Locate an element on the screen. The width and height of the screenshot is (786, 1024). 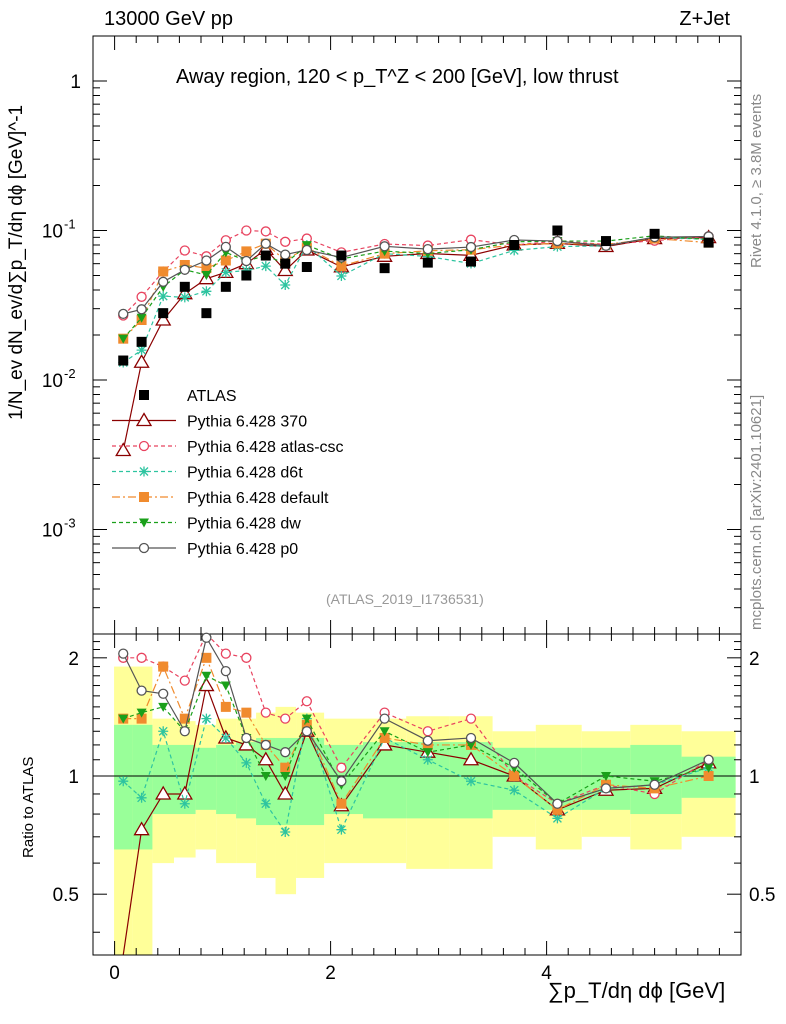
legend-label: ATLAS is located at coordinates (212, 396).